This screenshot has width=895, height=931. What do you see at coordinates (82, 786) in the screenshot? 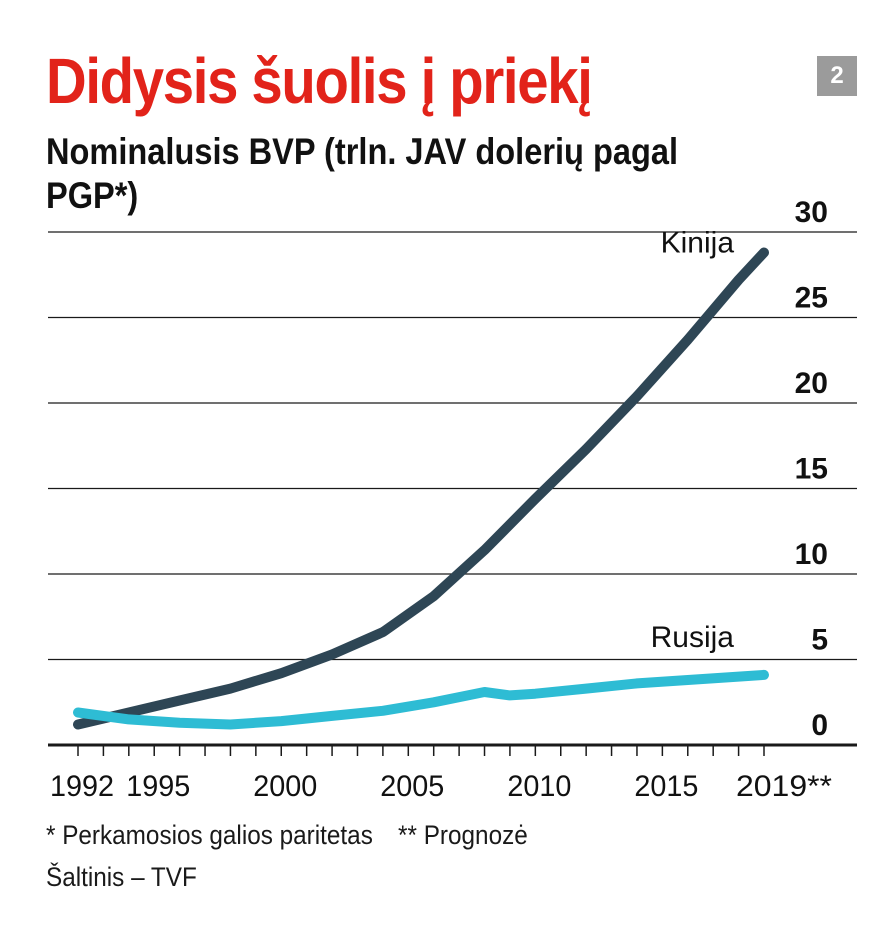
I see `x-tick-label: 1992` at bounding box center [82, 786].